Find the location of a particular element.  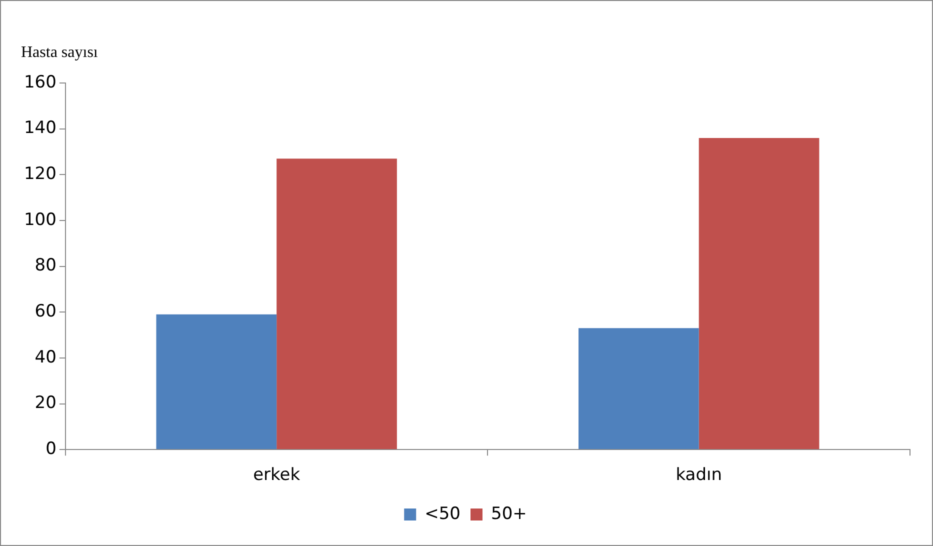

y-tick-label: 160 is located at coordinates (40, 82).